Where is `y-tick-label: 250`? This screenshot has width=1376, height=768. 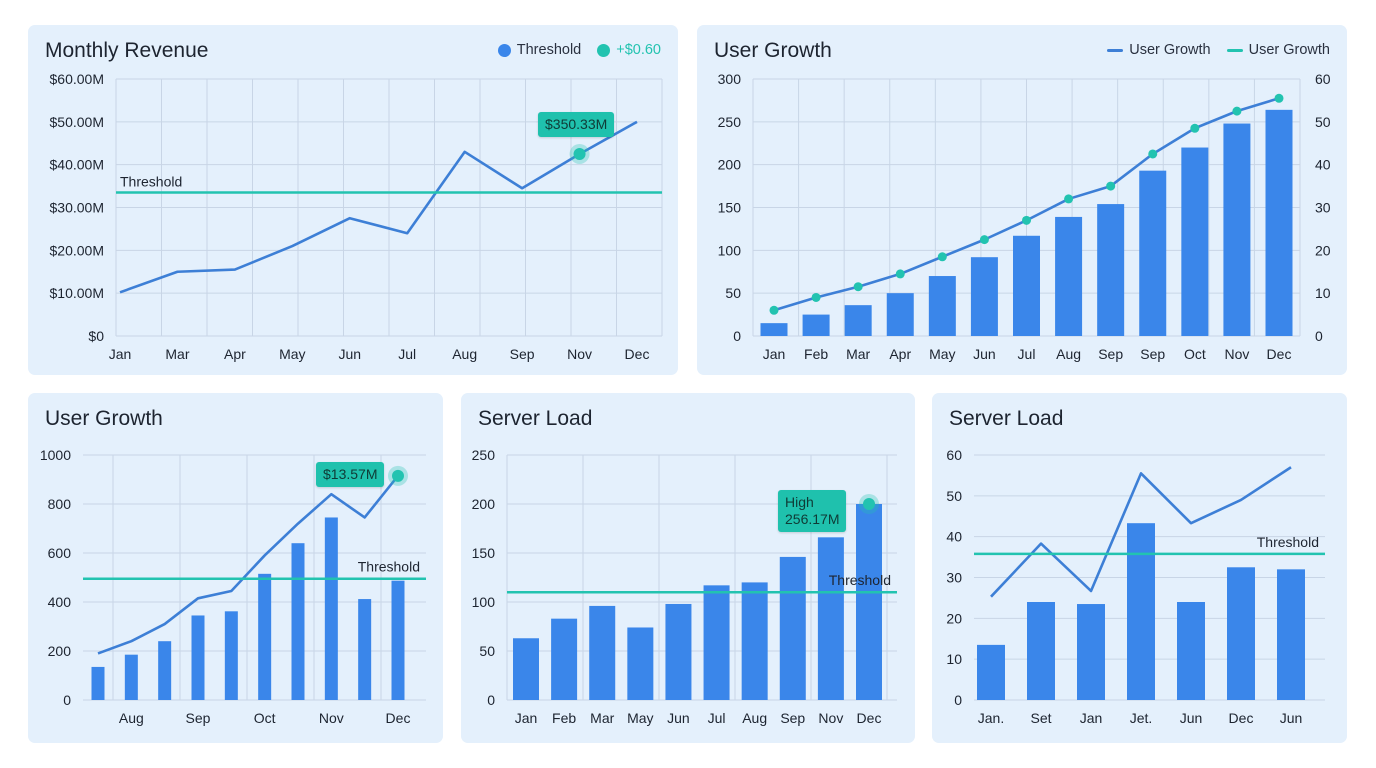
y-tick-label: 250 is located at coordinates (484, 455).